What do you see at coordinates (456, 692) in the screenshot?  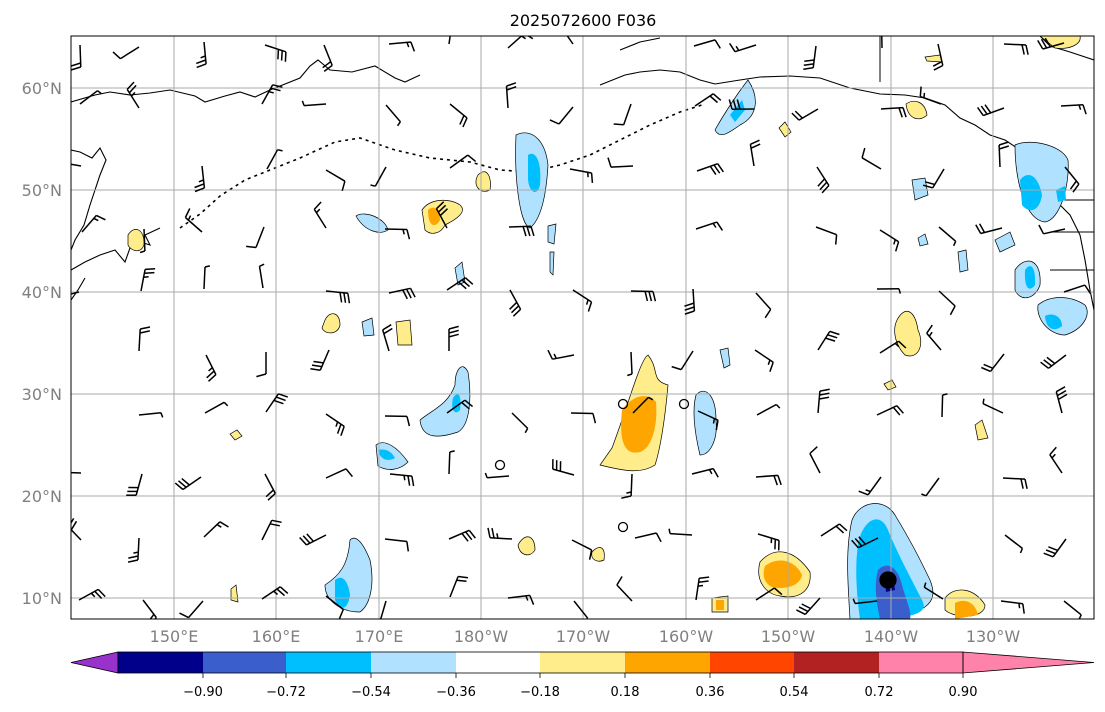 I see `colorbar-tick-label: −0.36` at bounding box center [456, 692].